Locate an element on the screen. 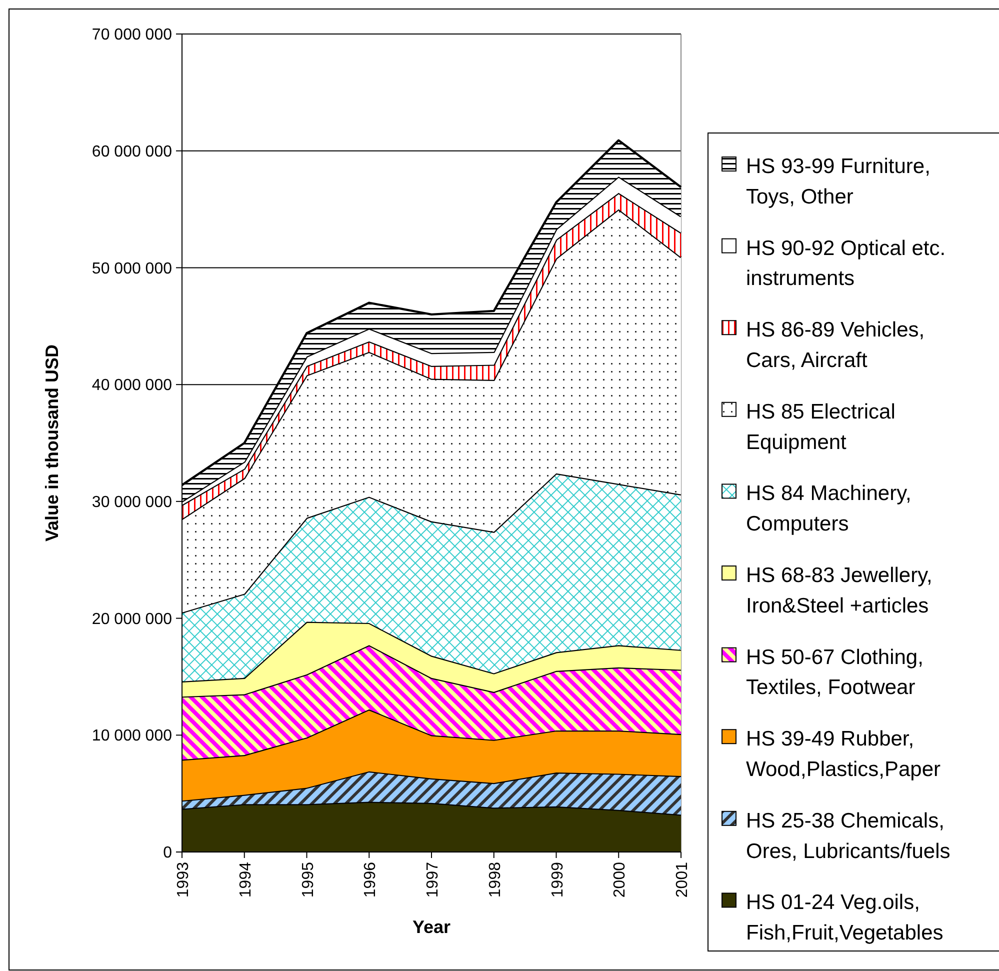 The width and height of the screenshot is (999, 971). x-tick-label: 1995 is located at coordinates (308, 880).